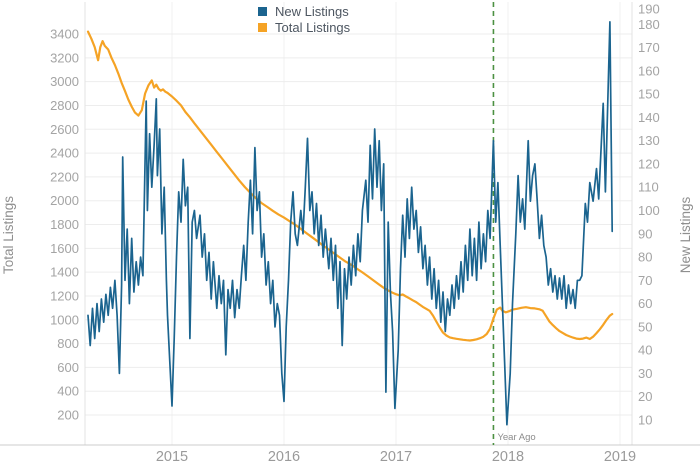 The height and width of the screenshot is (468, 700). What do you see at coordinates (645, 257) in the screenshot?
I see `right-axis-tick-label: 80` at bounding box center [645, 257].